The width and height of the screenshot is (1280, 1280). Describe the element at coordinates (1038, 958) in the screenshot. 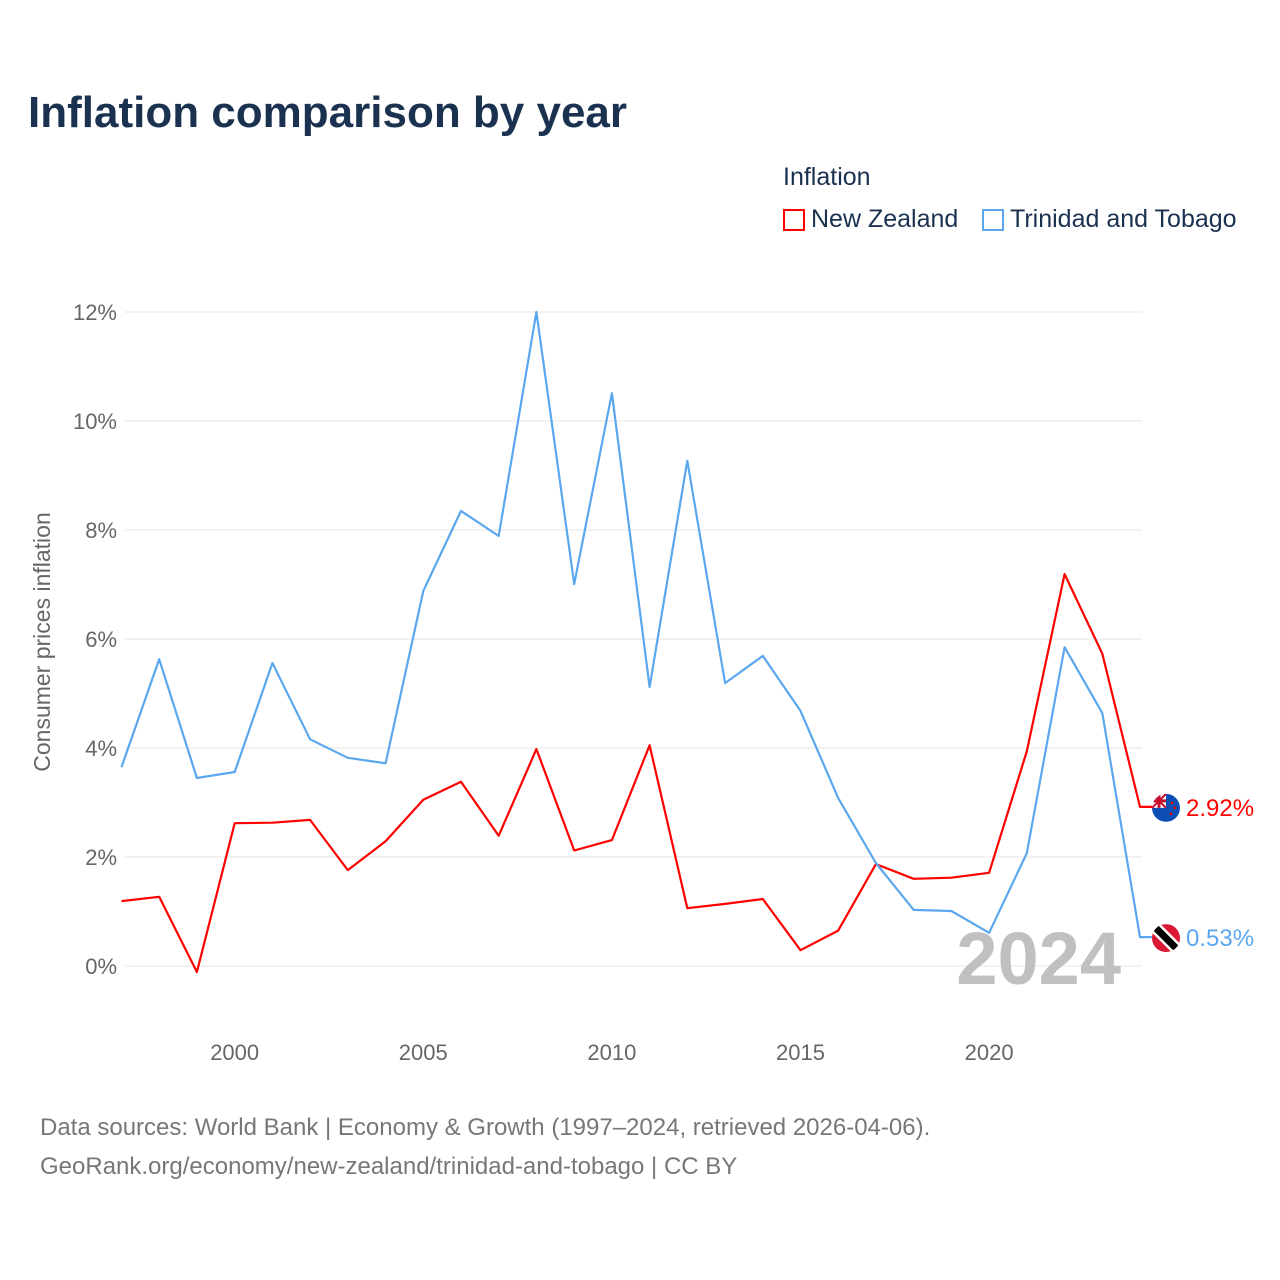

I see `year-watermark: 2024` at that location.